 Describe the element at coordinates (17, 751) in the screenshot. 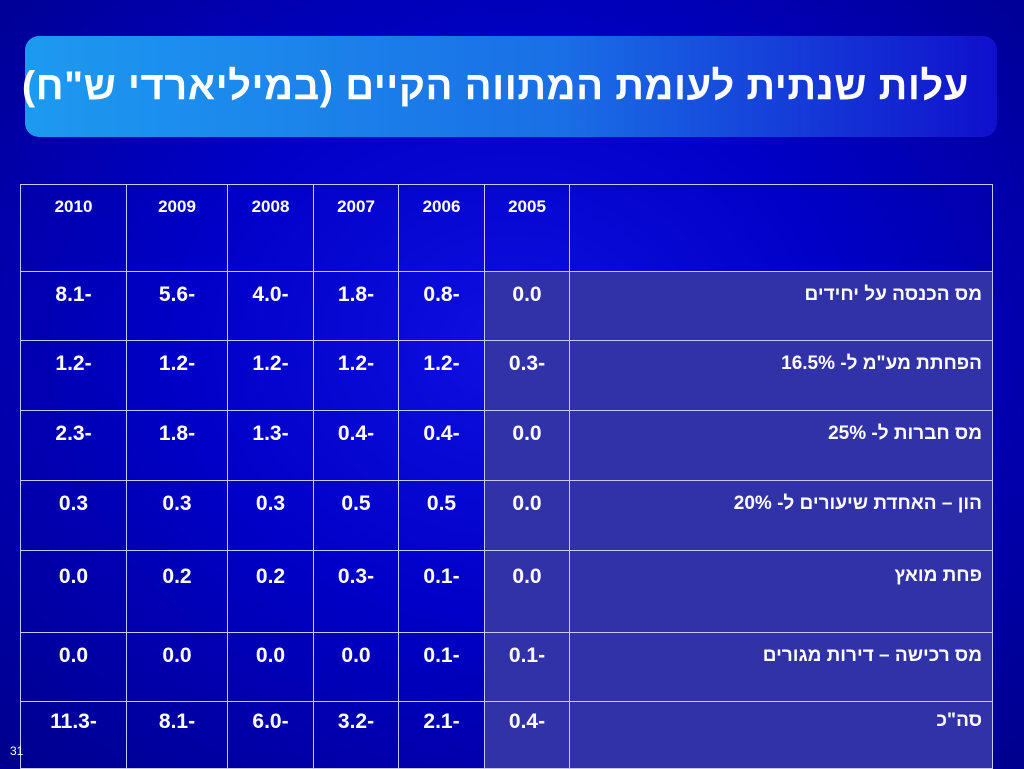

I see `slide-number: 31` at that location.